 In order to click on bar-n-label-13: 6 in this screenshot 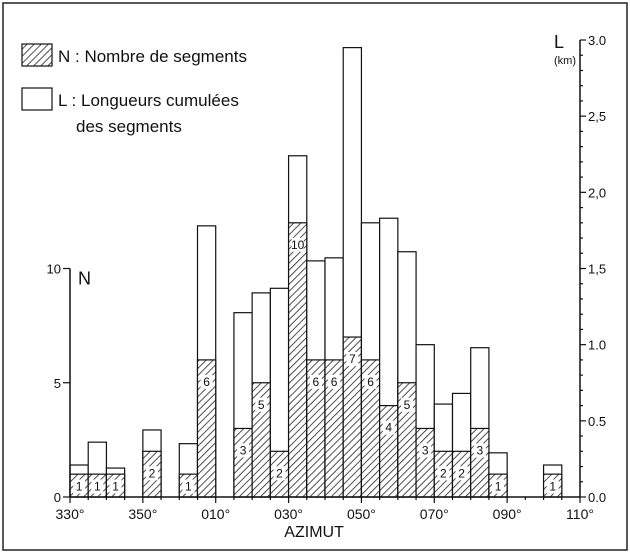, I will do `click(370, 382)`.